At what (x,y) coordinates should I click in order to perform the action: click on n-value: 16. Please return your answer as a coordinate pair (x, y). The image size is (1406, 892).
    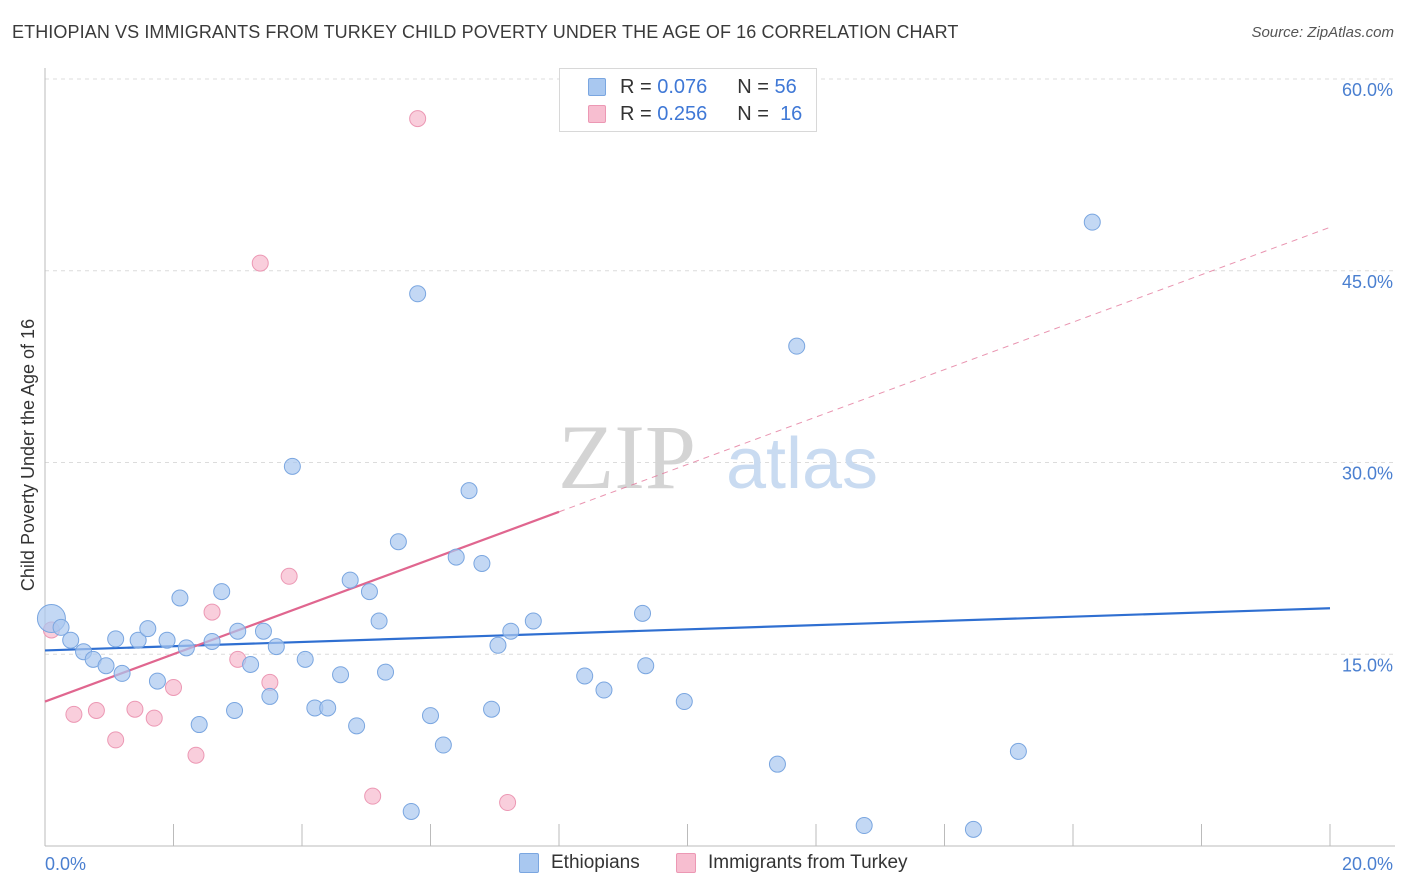
    Looking at the image, I should click on (791, 113).